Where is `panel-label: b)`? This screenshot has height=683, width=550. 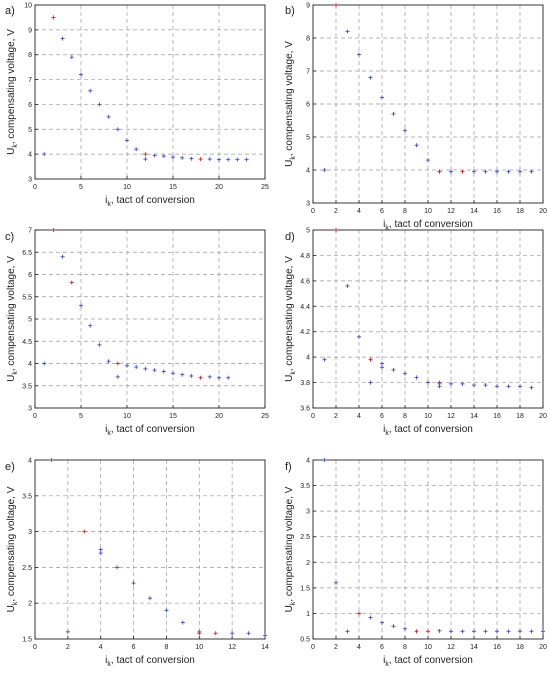 panel-label: b) is located at coordinates (290, 11).